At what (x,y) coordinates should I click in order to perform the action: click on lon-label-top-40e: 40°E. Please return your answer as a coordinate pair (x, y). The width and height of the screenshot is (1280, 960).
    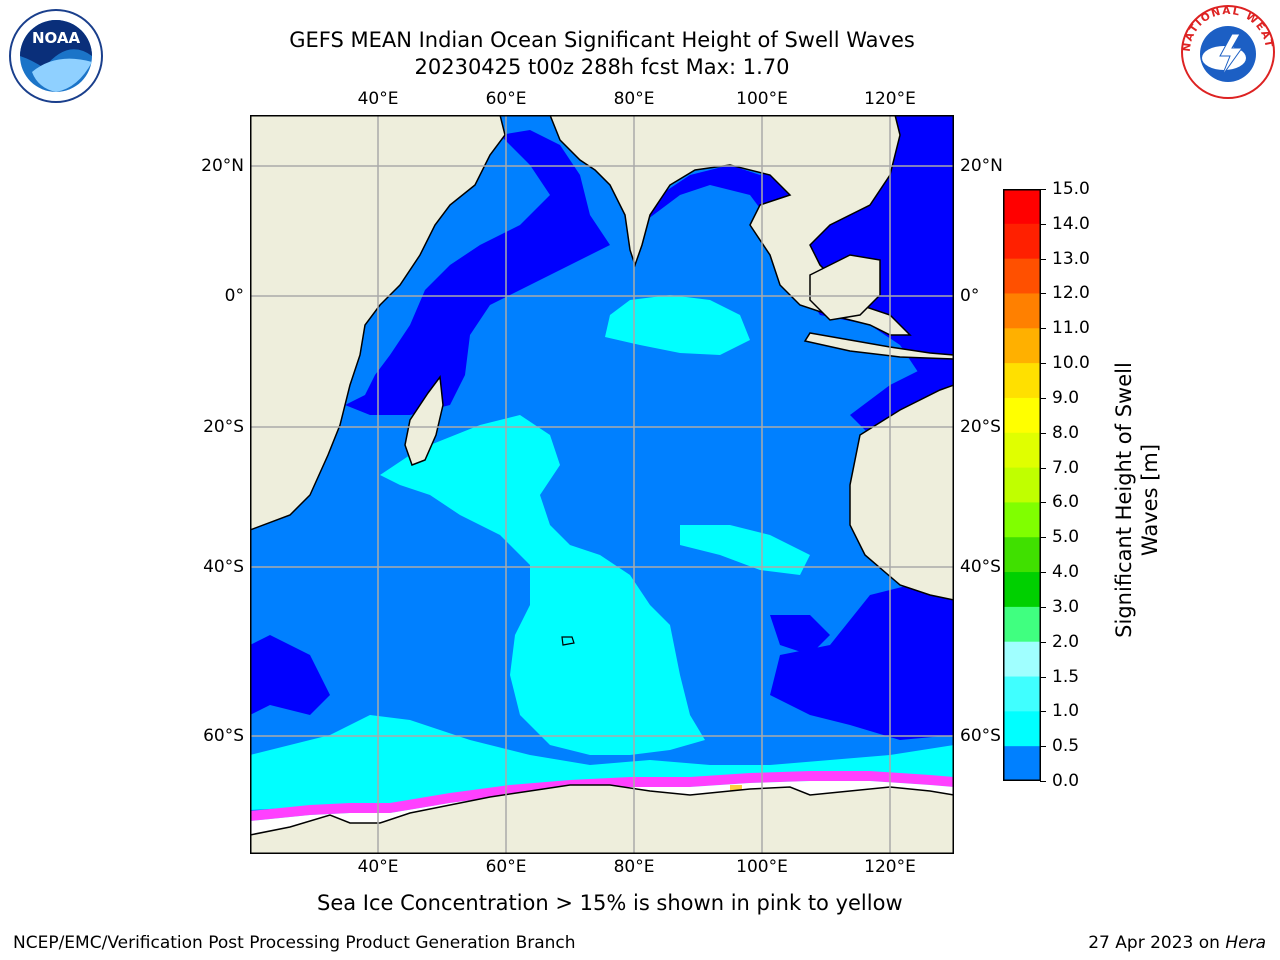
    Looking at the image, I should click on (378, 99).